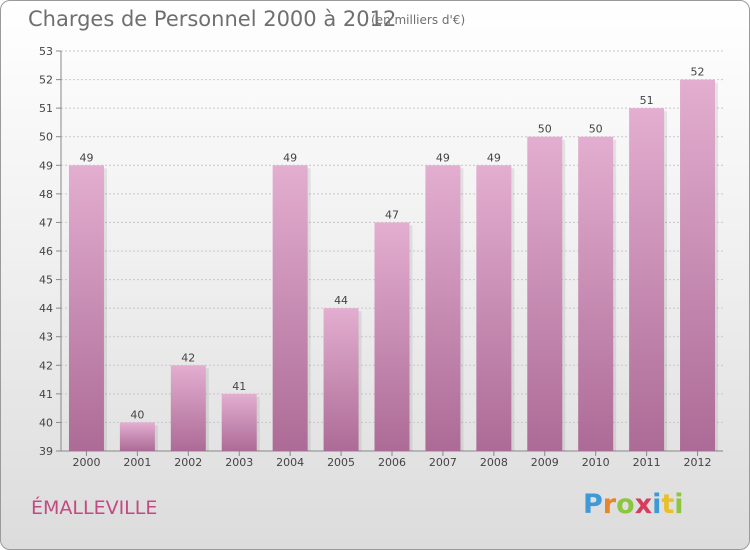  I want to click on data-label: 51, so click(647, 100).